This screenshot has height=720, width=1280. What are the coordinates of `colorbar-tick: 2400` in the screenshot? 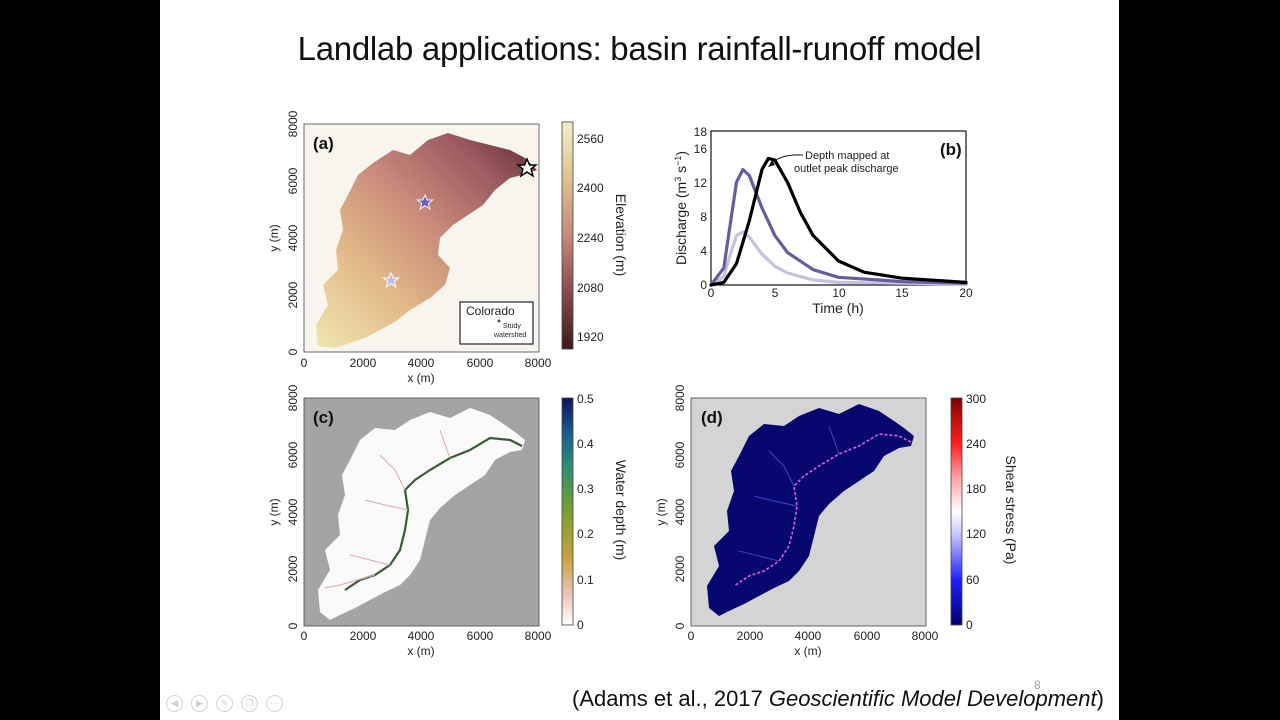 It's located at (590, 188).